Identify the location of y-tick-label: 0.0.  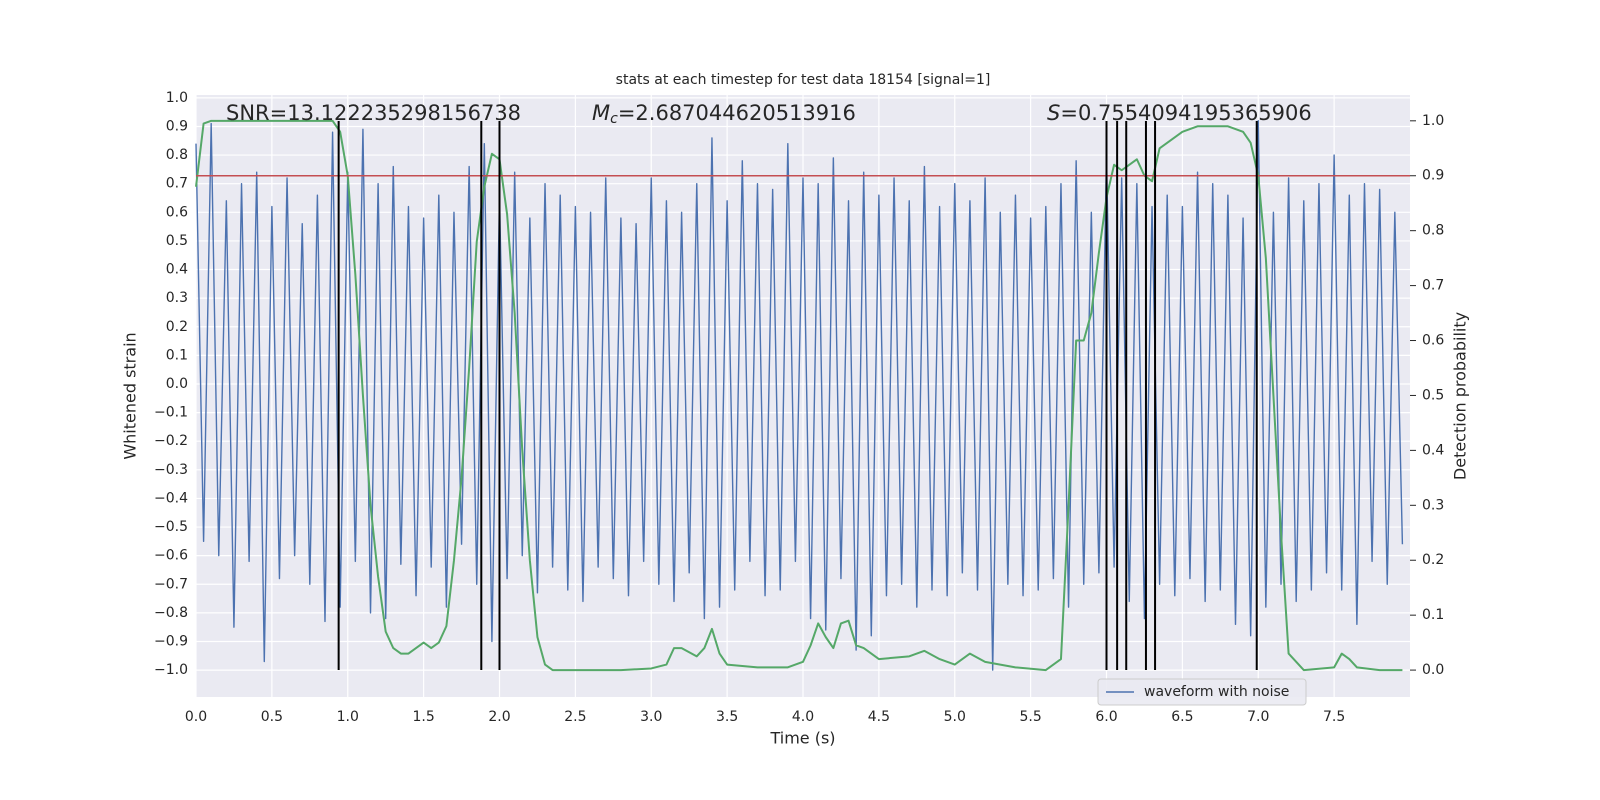
(177, 384).